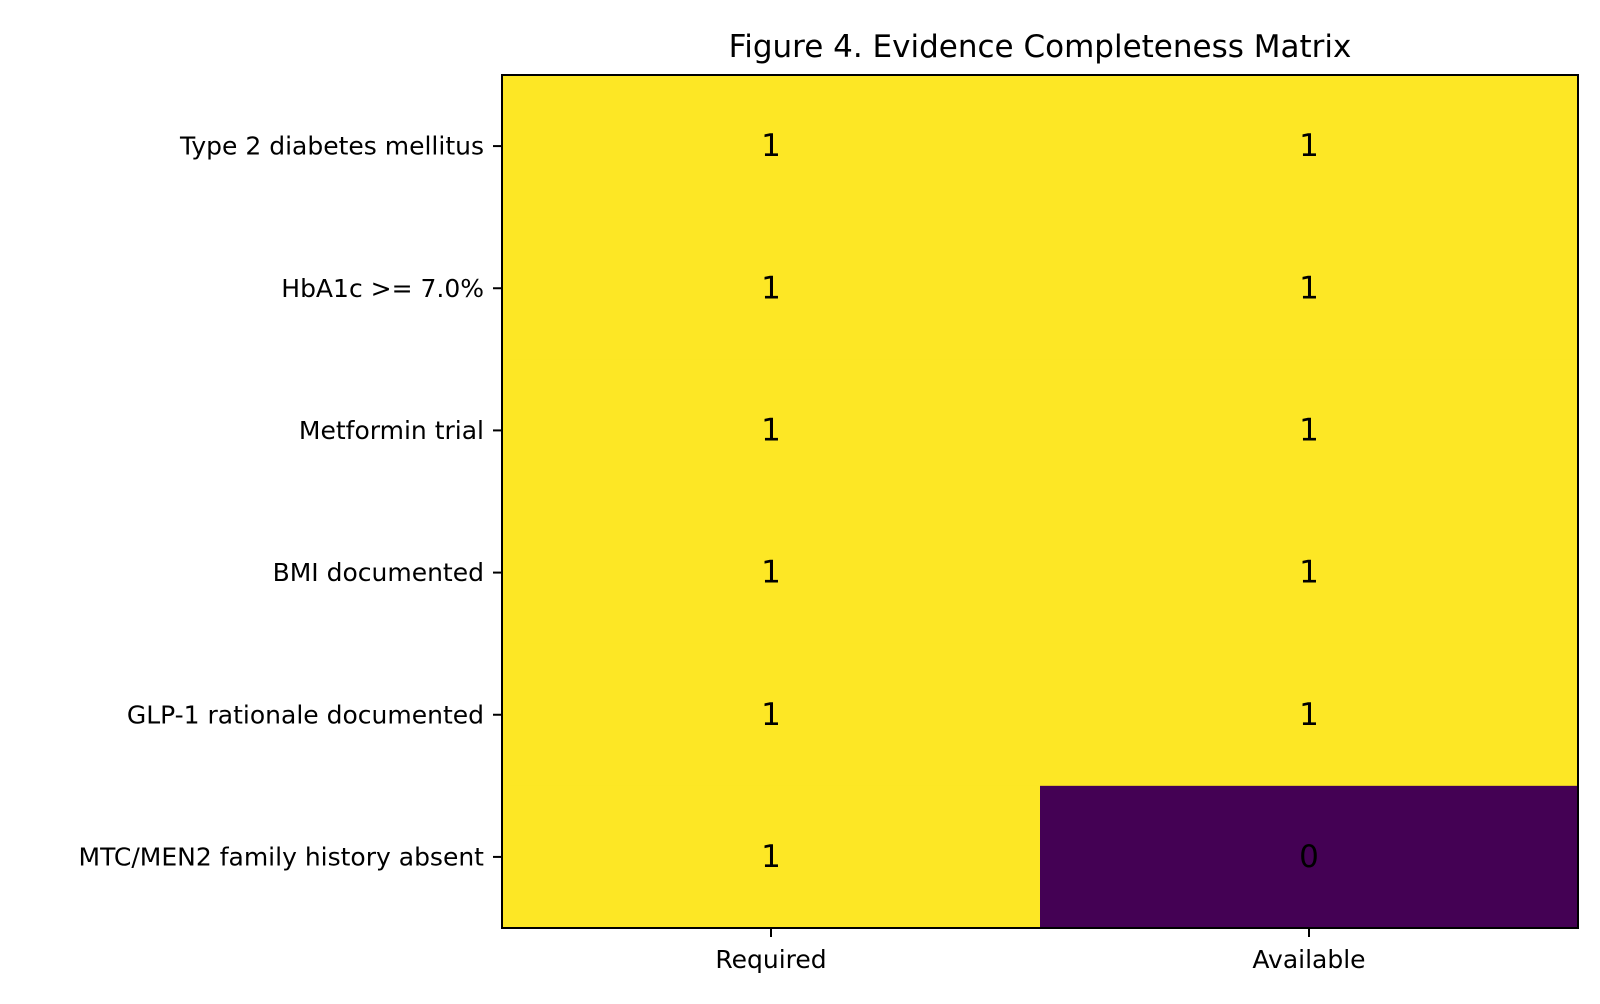 This screenshot has width=1600, height=1004. What do you see at coordinates (1040, 47) in the screenshot?
I see `chart-title: Figure 4. Evidence Completeness Matrix` at bounding box center [1040, 47].